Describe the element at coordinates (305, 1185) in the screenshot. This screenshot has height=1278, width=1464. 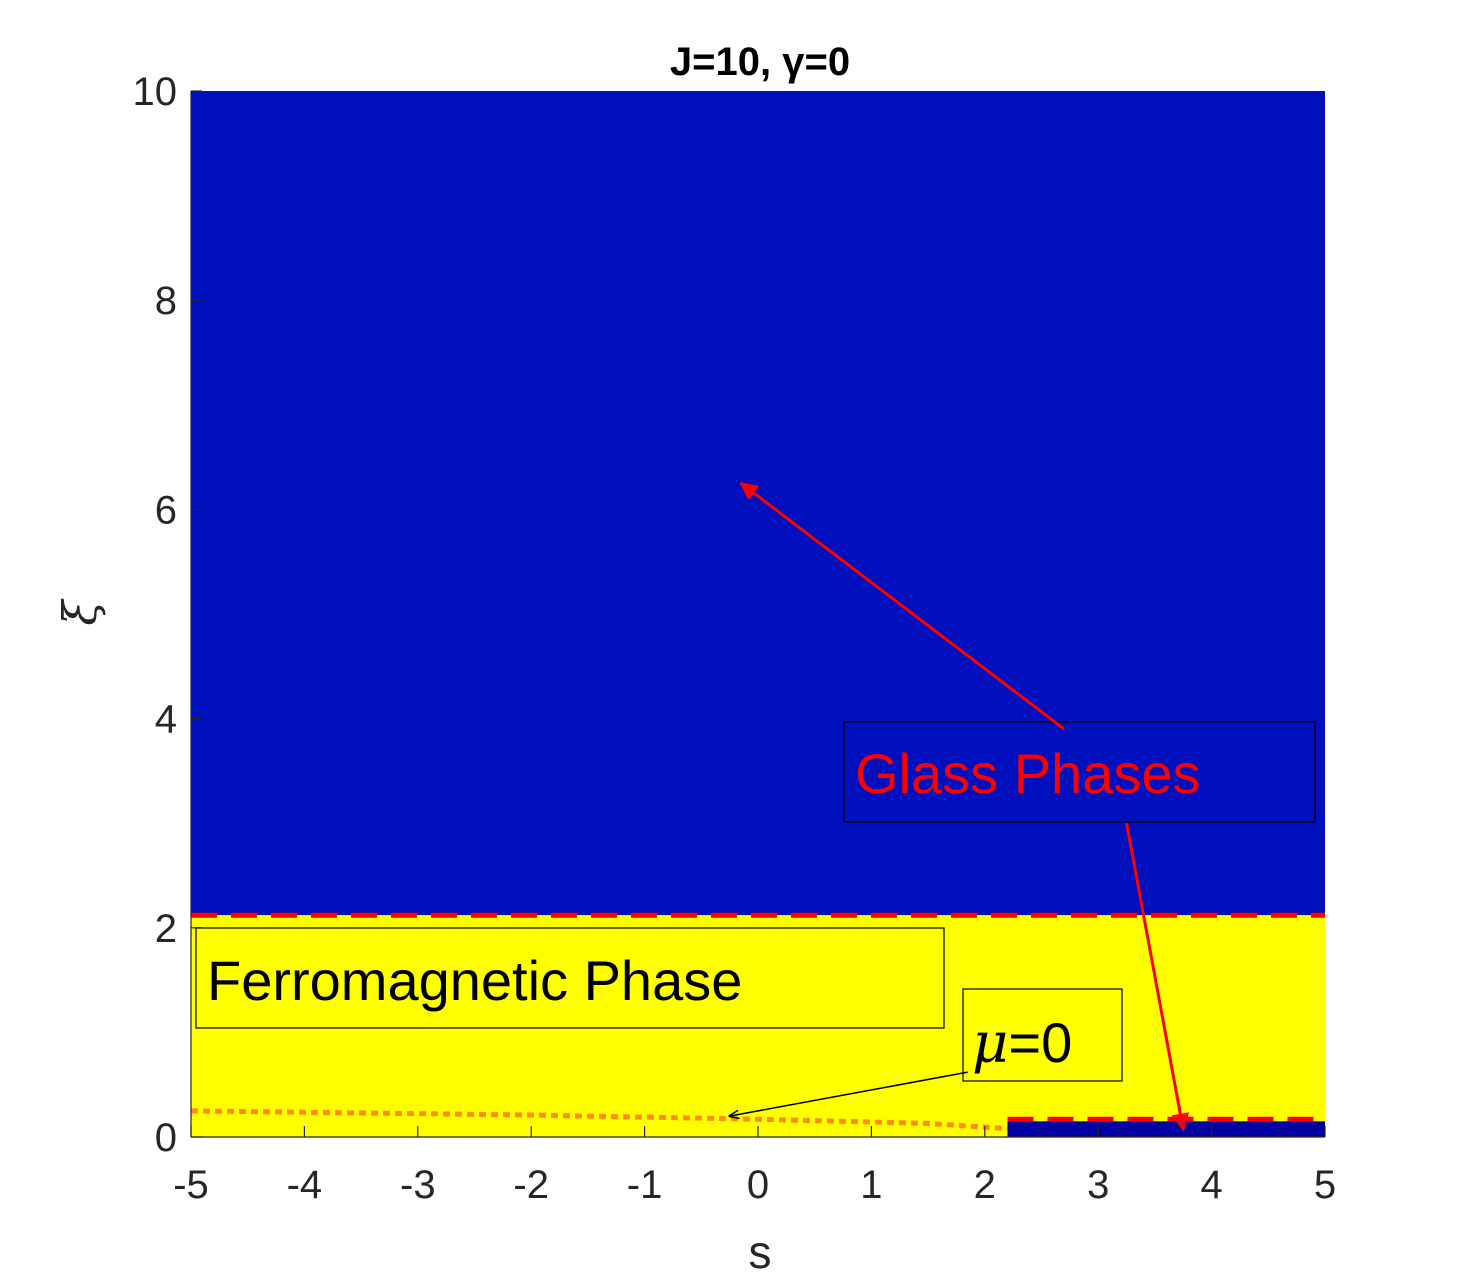
I see `x-tick-label: -4` at that location.